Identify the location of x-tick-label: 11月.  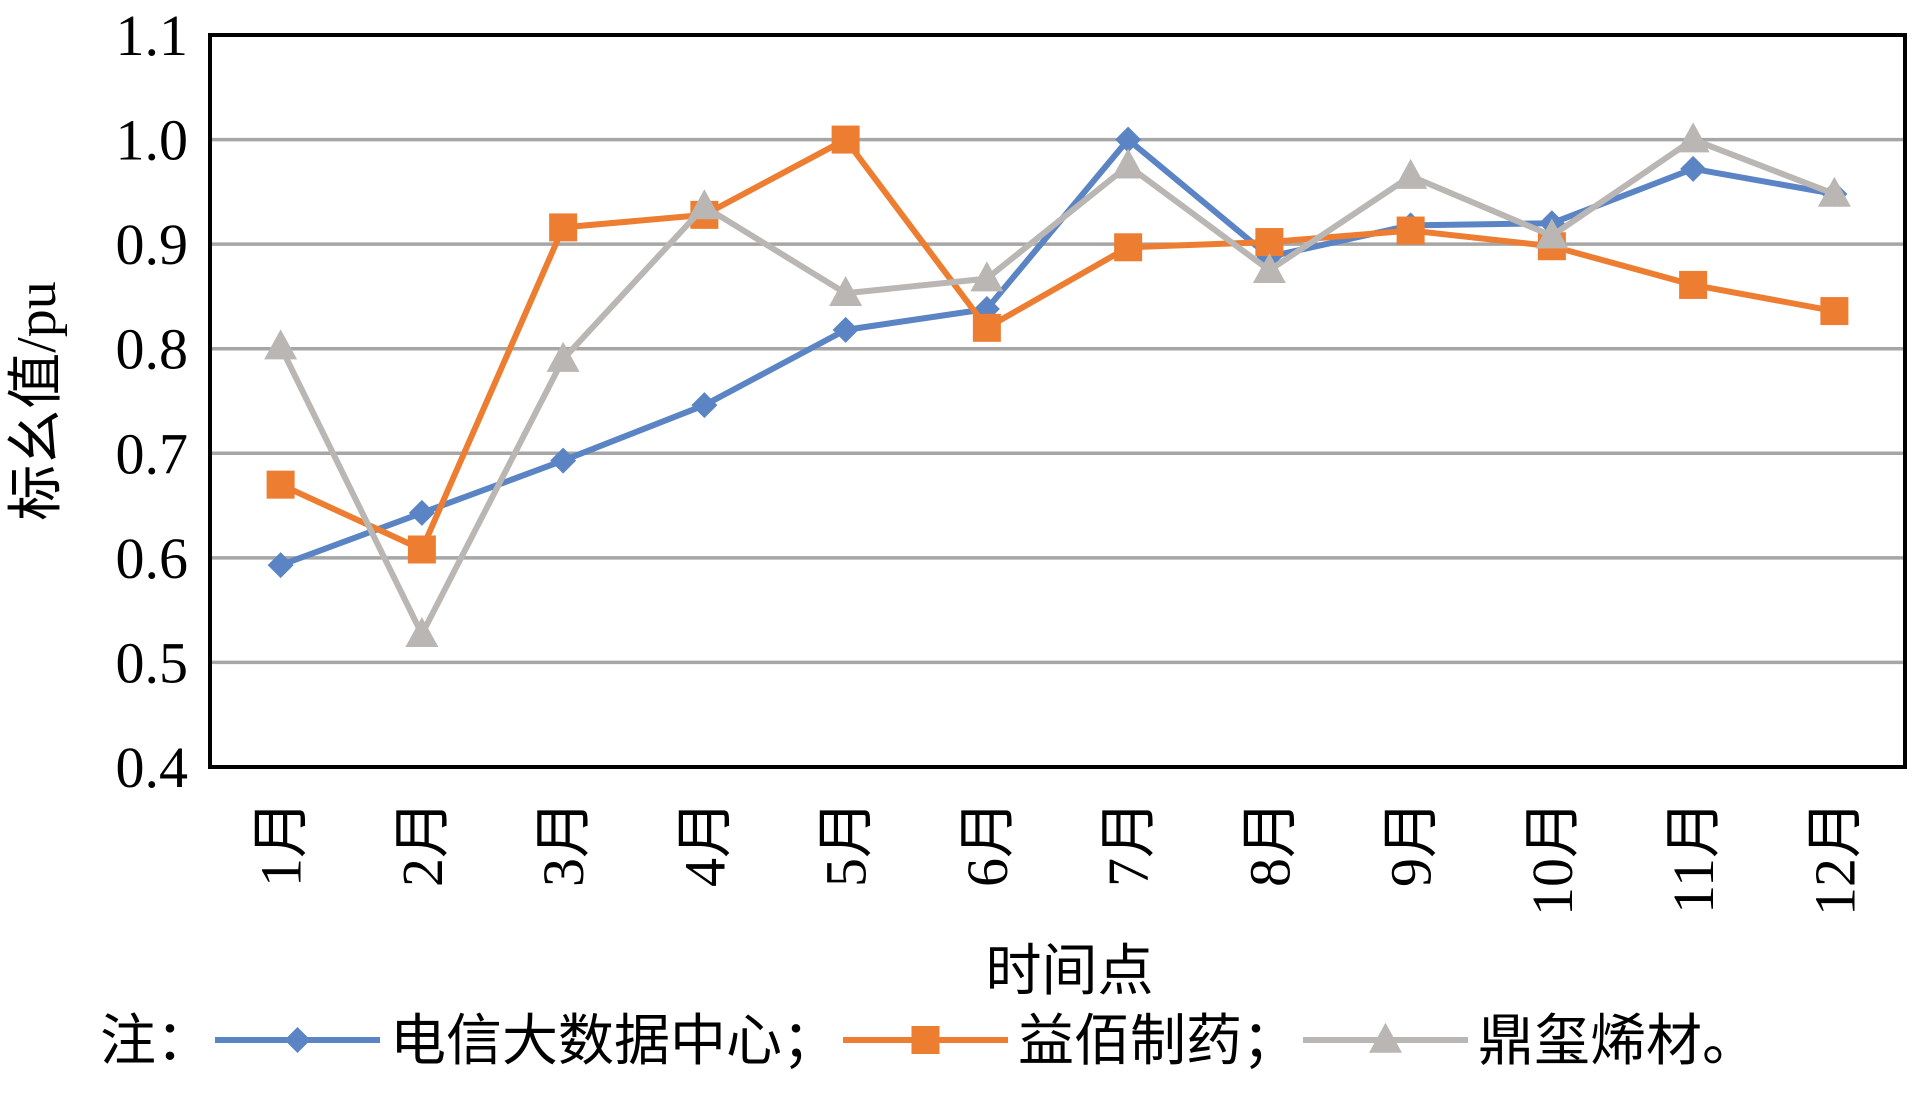
(1693, 857).